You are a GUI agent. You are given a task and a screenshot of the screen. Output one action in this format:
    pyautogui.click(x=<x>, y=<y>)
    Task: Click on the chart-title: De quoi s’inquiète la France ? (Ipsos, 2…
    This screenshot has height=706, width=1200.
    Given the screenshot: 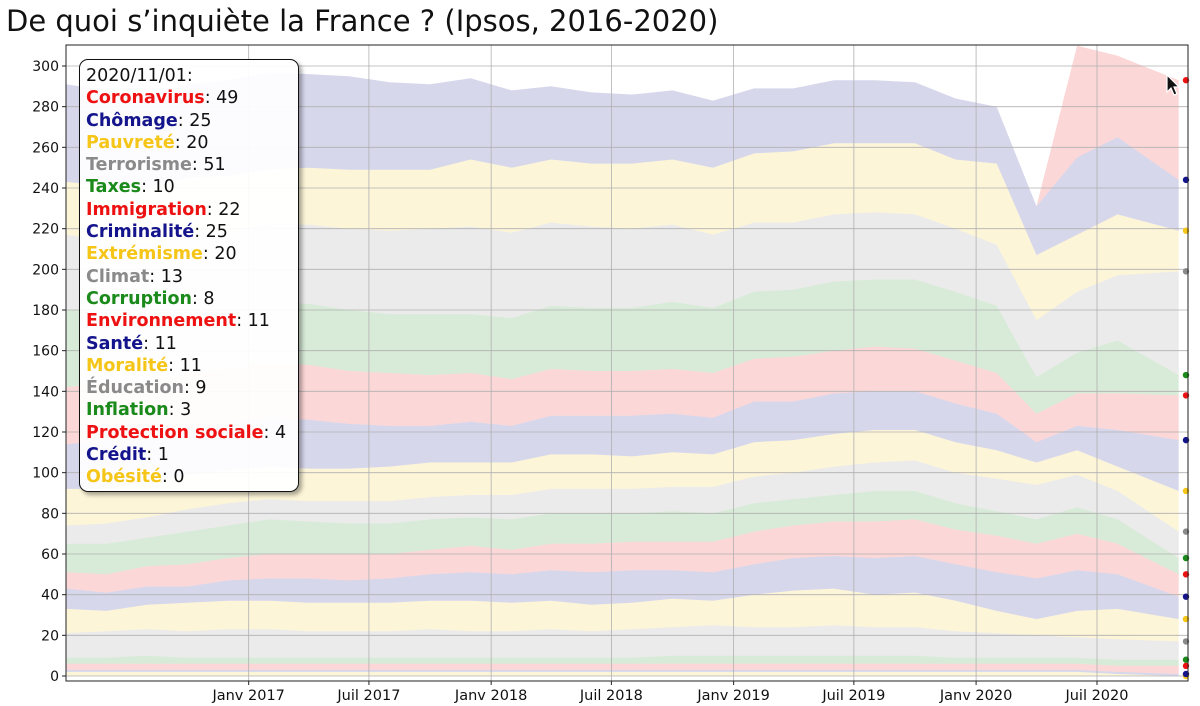 What is the action you would take?
    pyautogui.click(x=362, y=21)
    